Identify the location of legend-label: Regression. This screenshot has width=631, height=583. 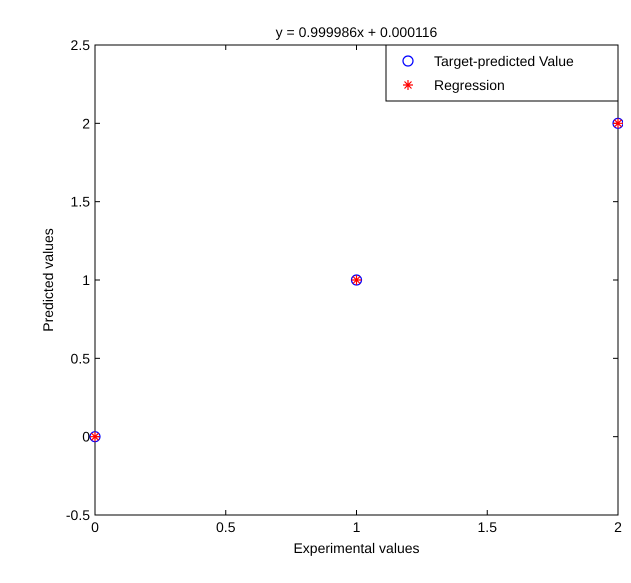
(469, 85).